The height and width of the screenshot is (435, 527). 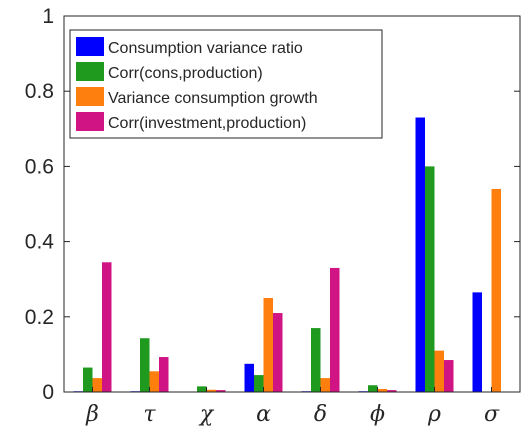 I want to click on xtick-label: δ, so click(x=320, y=414).